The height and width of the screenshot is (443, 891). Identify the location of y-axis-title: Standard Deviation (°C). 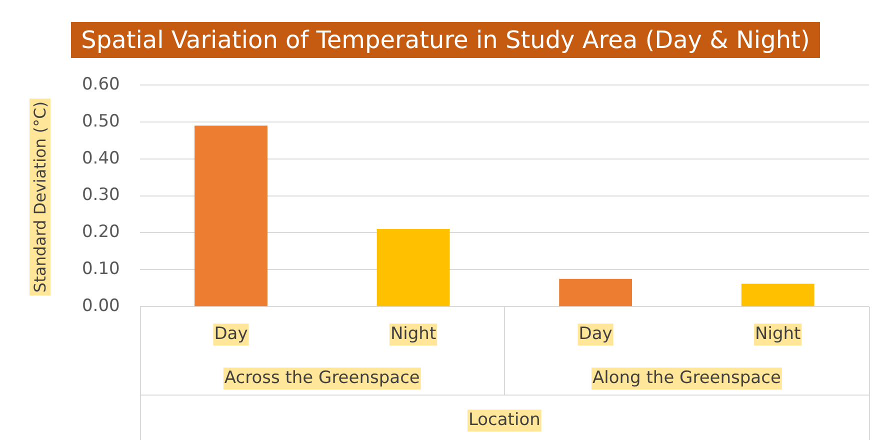
(40, 197).